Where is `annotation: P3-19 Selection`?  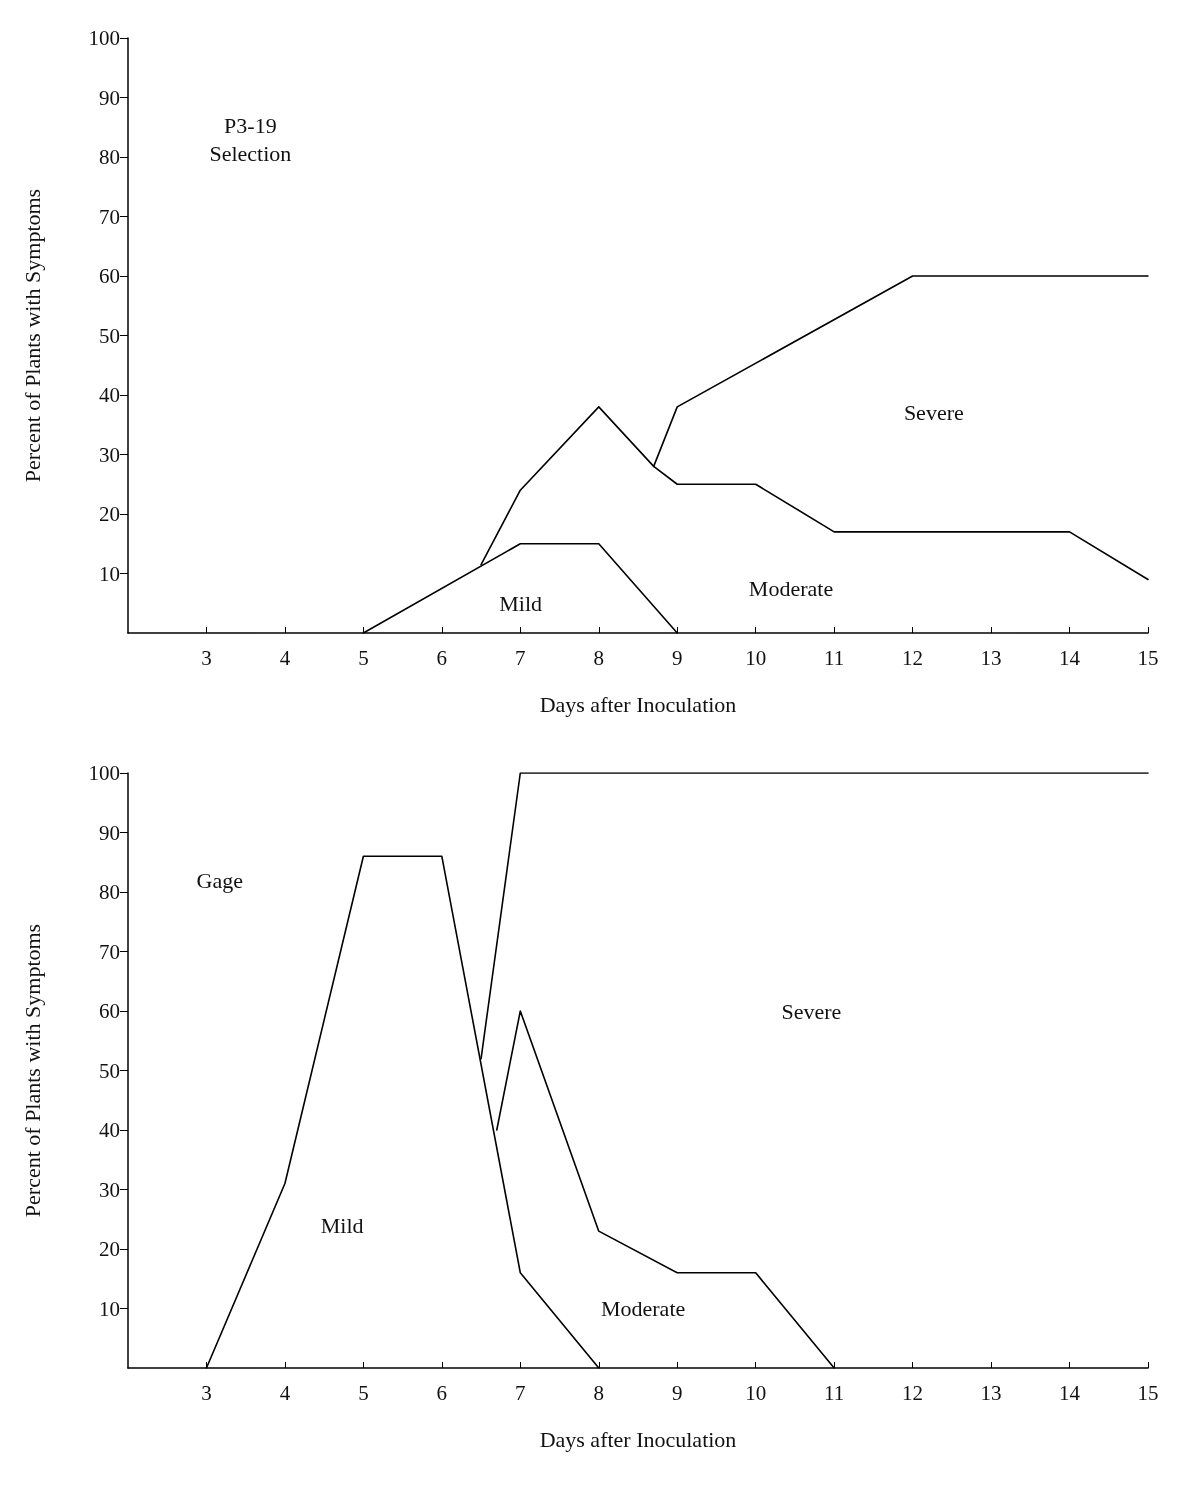
annotation: P3-19 Selection is located at coordinates (250, 139).